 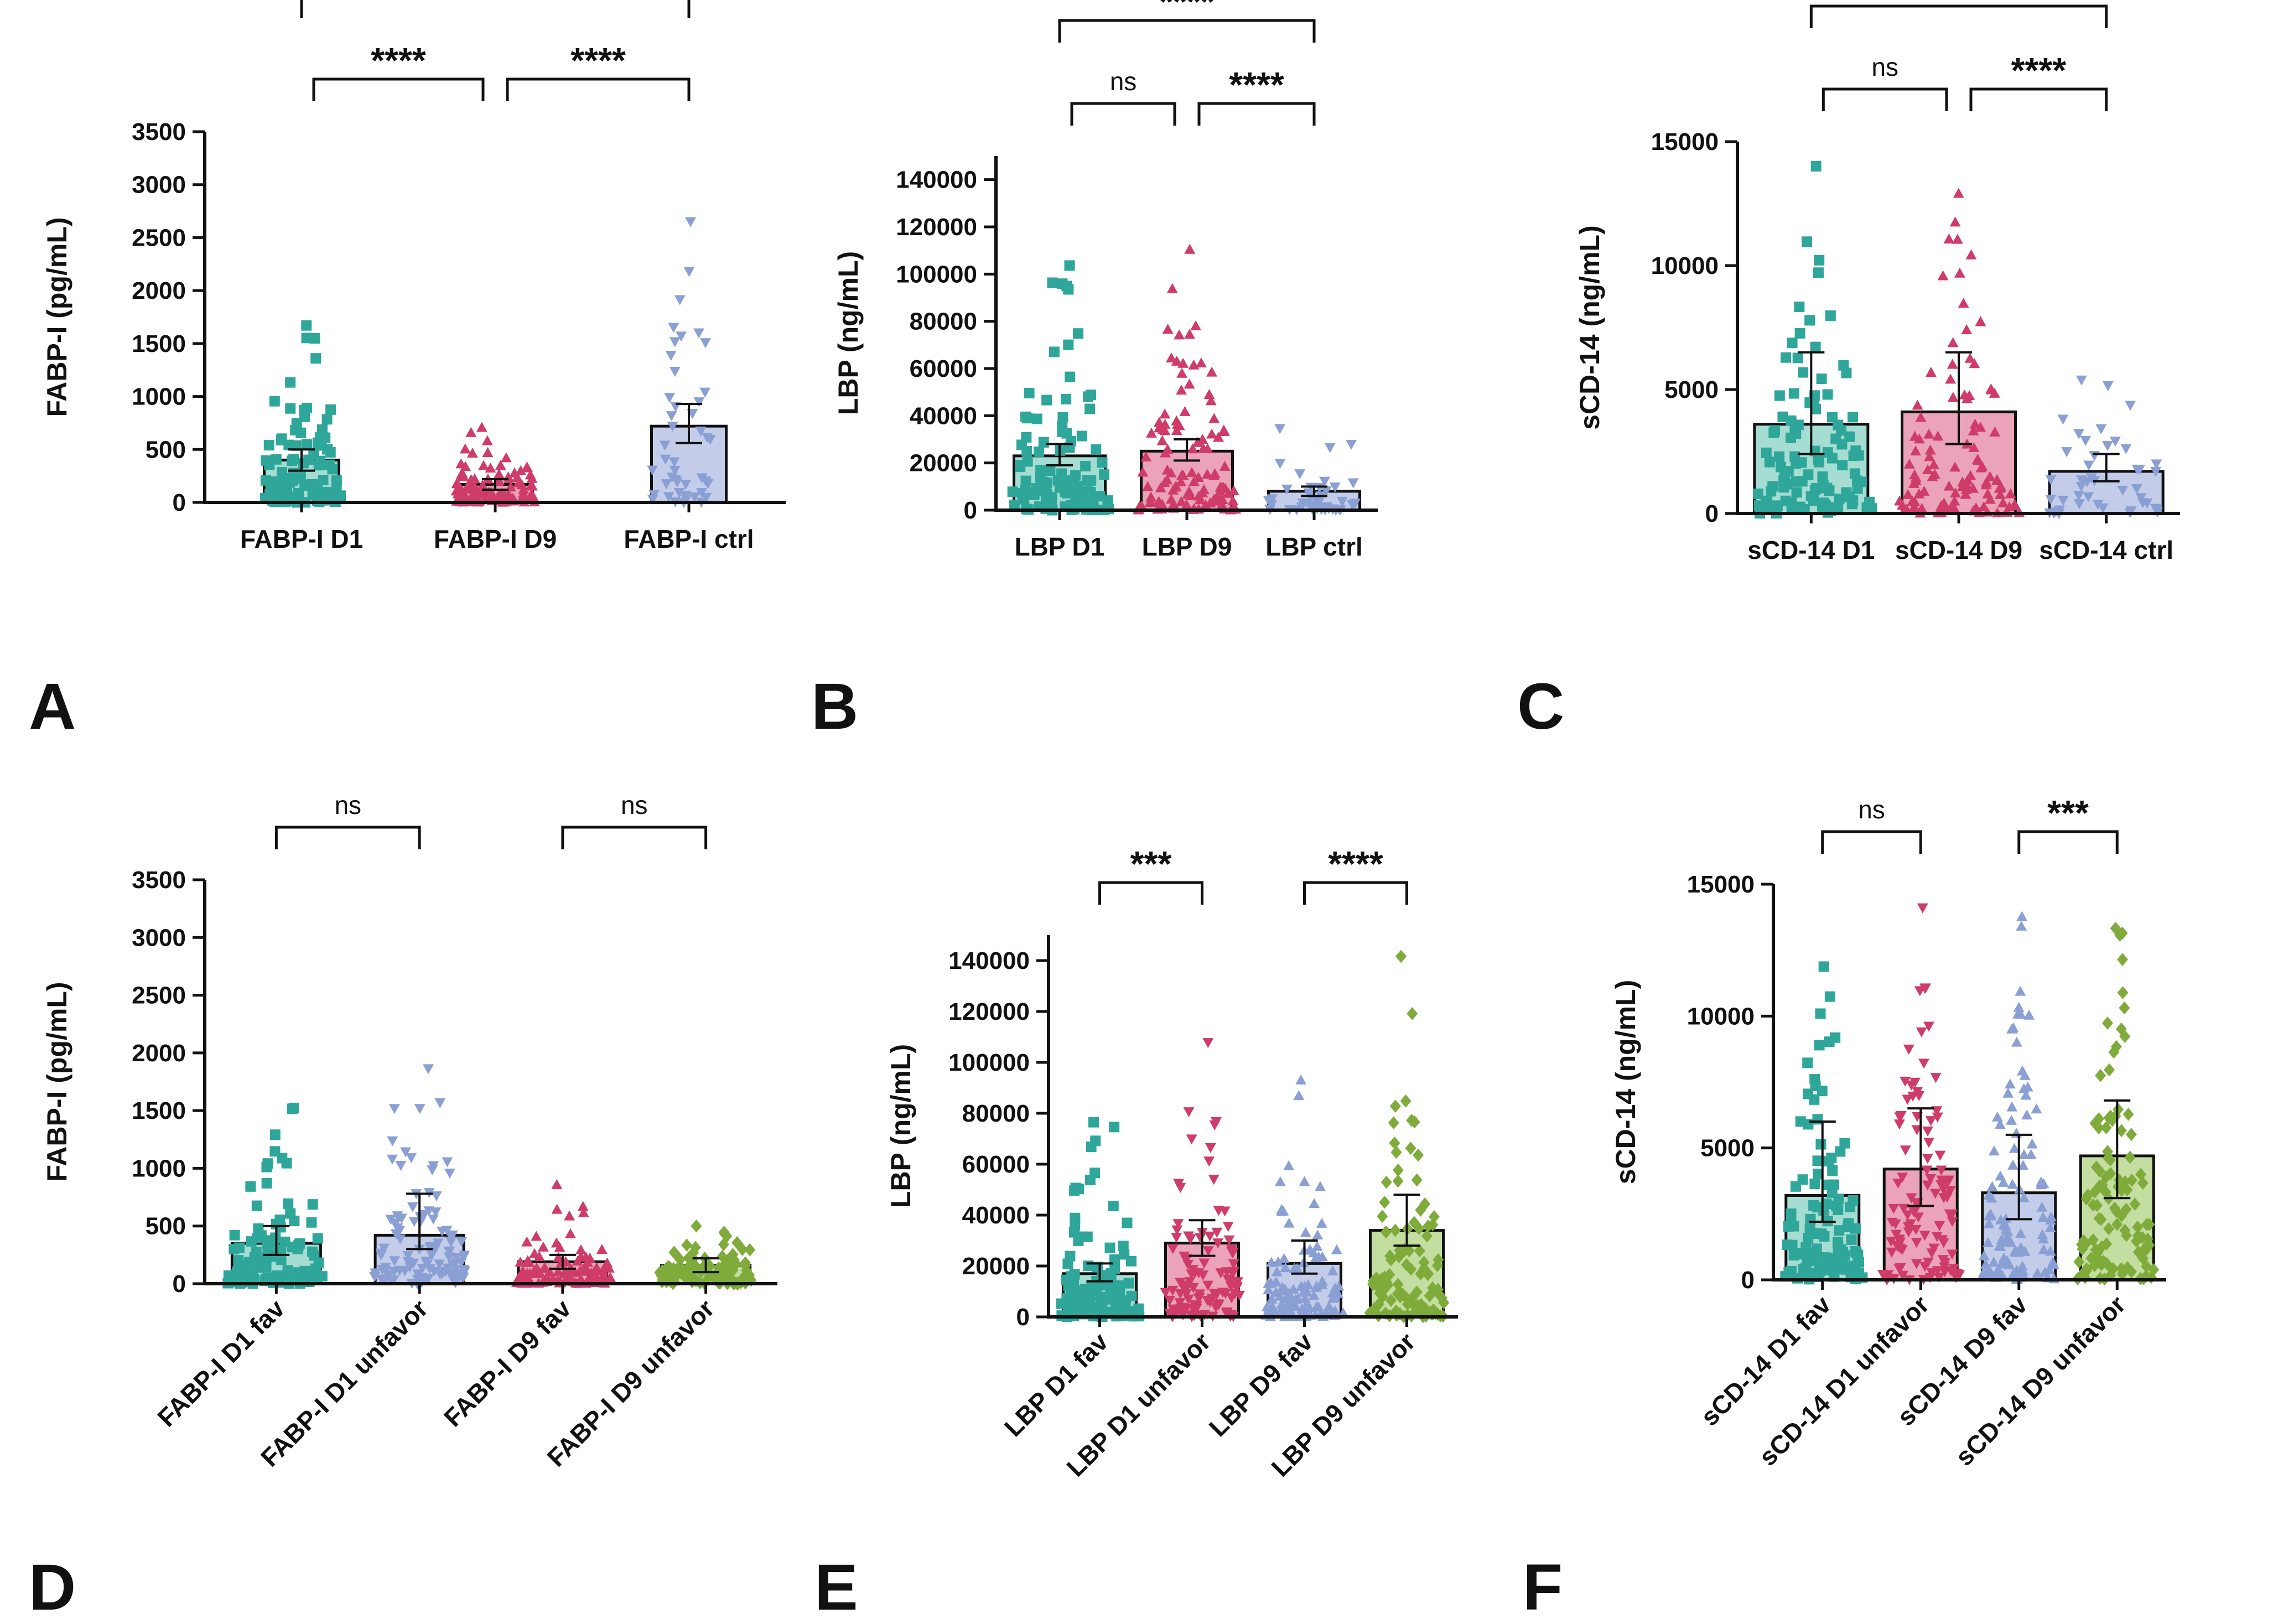 I want to click on plot-area, so click(x=494, y=363).